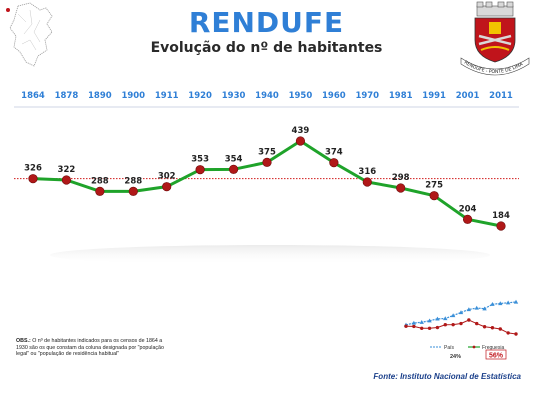 The image size is (533, 400). What do you see at coordinates (468, 96) in the screenshot?
I see `year-tick-label: 2001` at bounding box center [468, 96].